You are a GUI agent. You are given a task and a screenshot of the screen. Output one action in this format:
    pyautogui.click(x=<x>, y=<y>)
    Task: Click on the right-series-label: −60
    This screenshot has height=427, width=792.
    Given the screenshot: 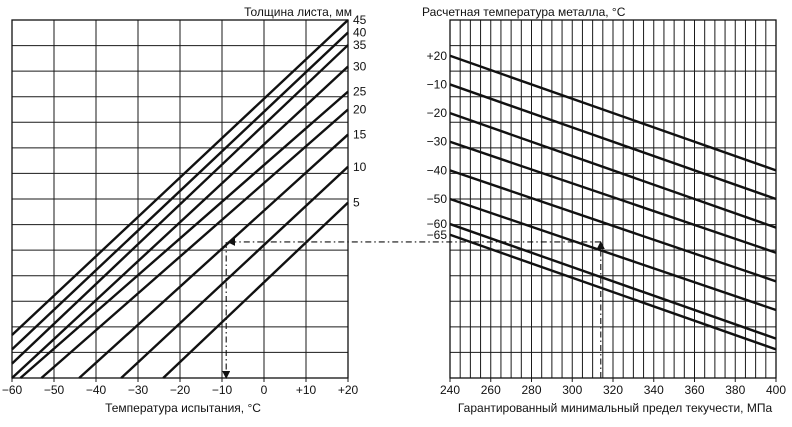 What is the action you would take?
    pyautogui.click(x=437, y=224)
    